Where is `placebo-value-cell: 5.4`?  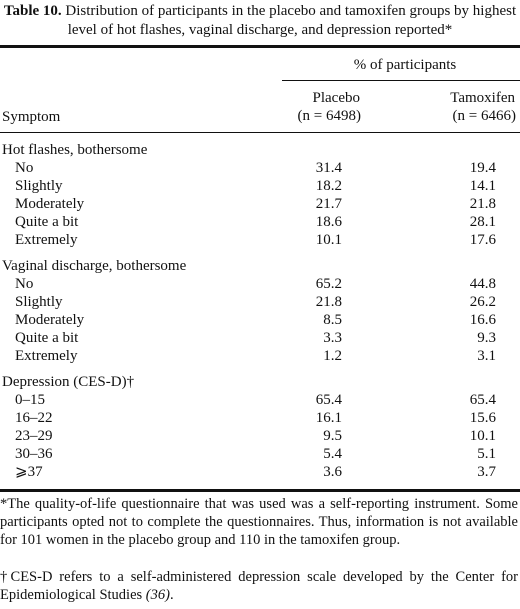
placebo-value-cell: 5.4 is located at coordinates (332, 454).